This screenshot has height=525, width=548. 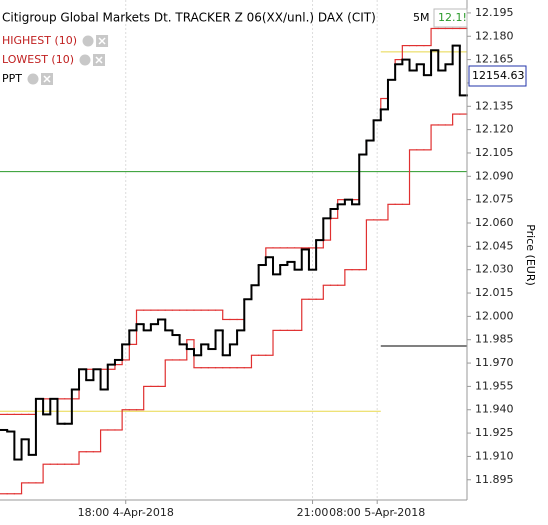 I want to click on y-tick-label: 12.075, so click(x=494, y=199).